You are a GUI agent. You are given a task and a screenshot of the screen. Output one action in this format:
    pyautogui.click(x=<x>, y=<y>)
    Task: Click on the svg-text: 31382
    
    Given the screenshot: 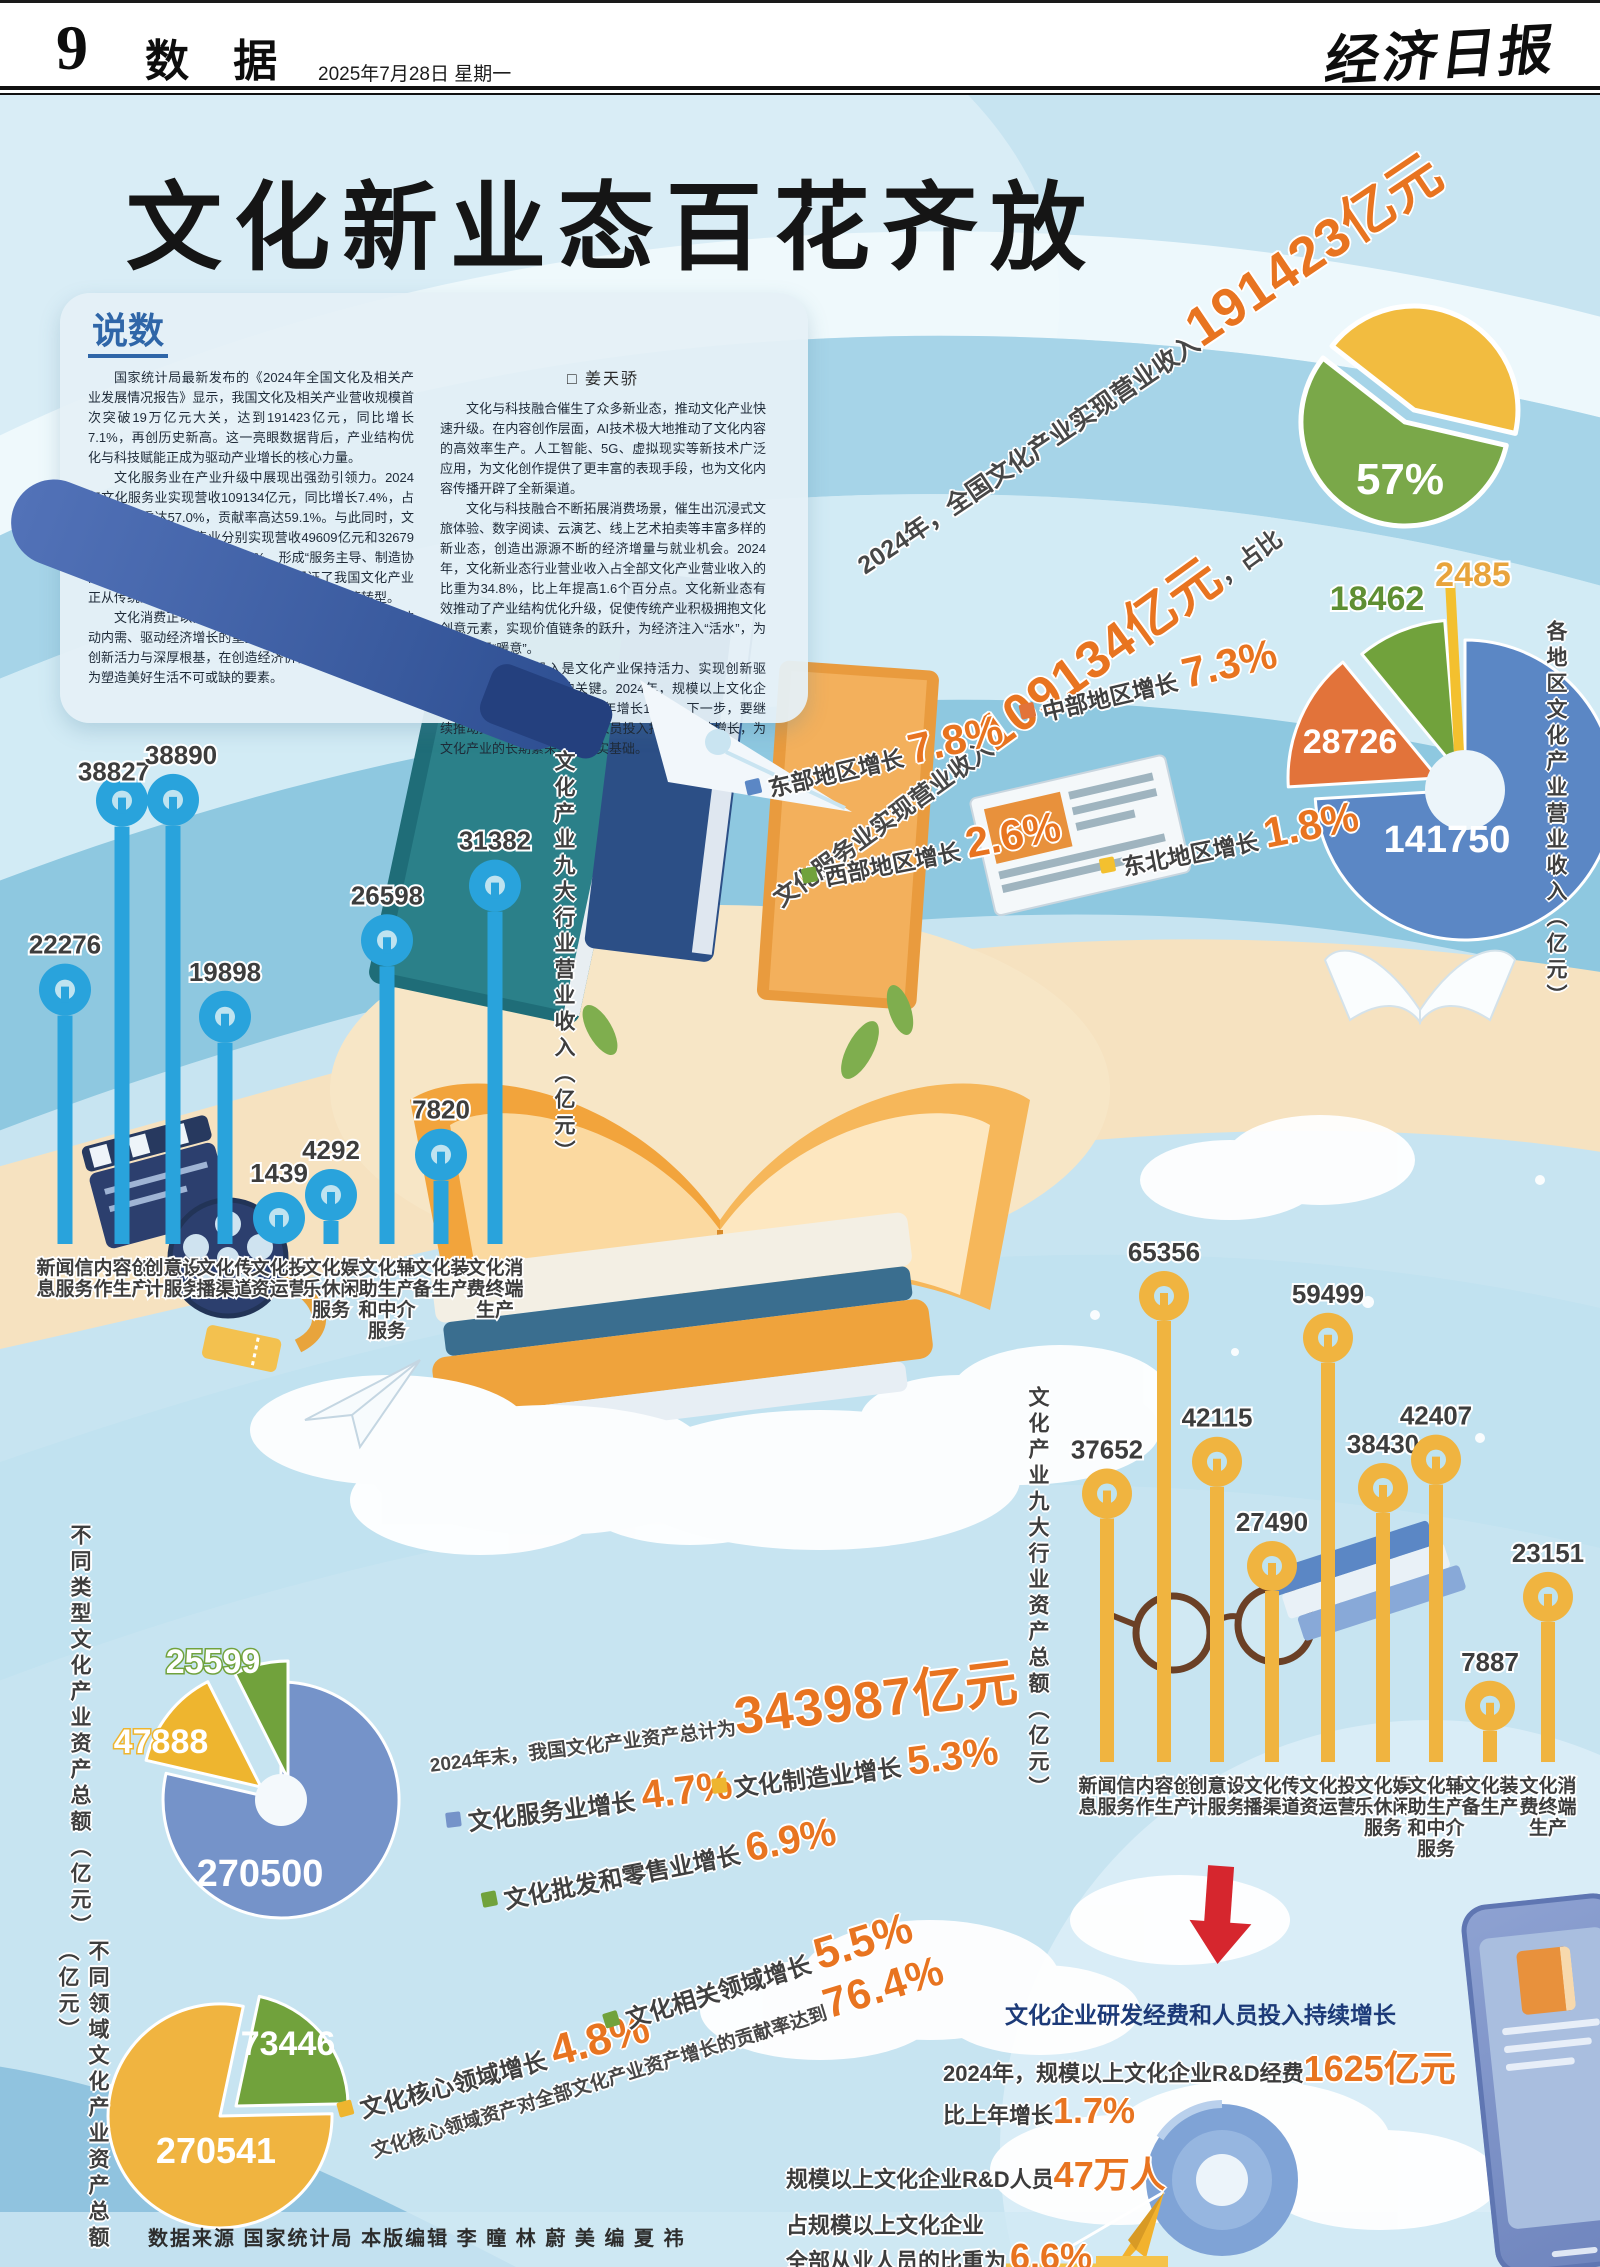 What is the action you would take?
    pyautogui.click(x=495, y=841)
    